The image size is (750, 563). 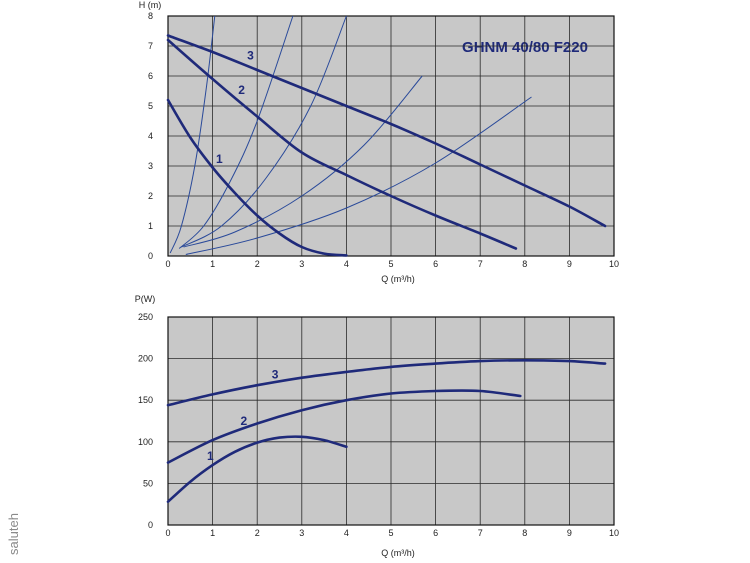 What do you see at coordinates (250, 56) in the screenshot?
I see `h-curve-label-3: 3` at bounding box center [250, 56].